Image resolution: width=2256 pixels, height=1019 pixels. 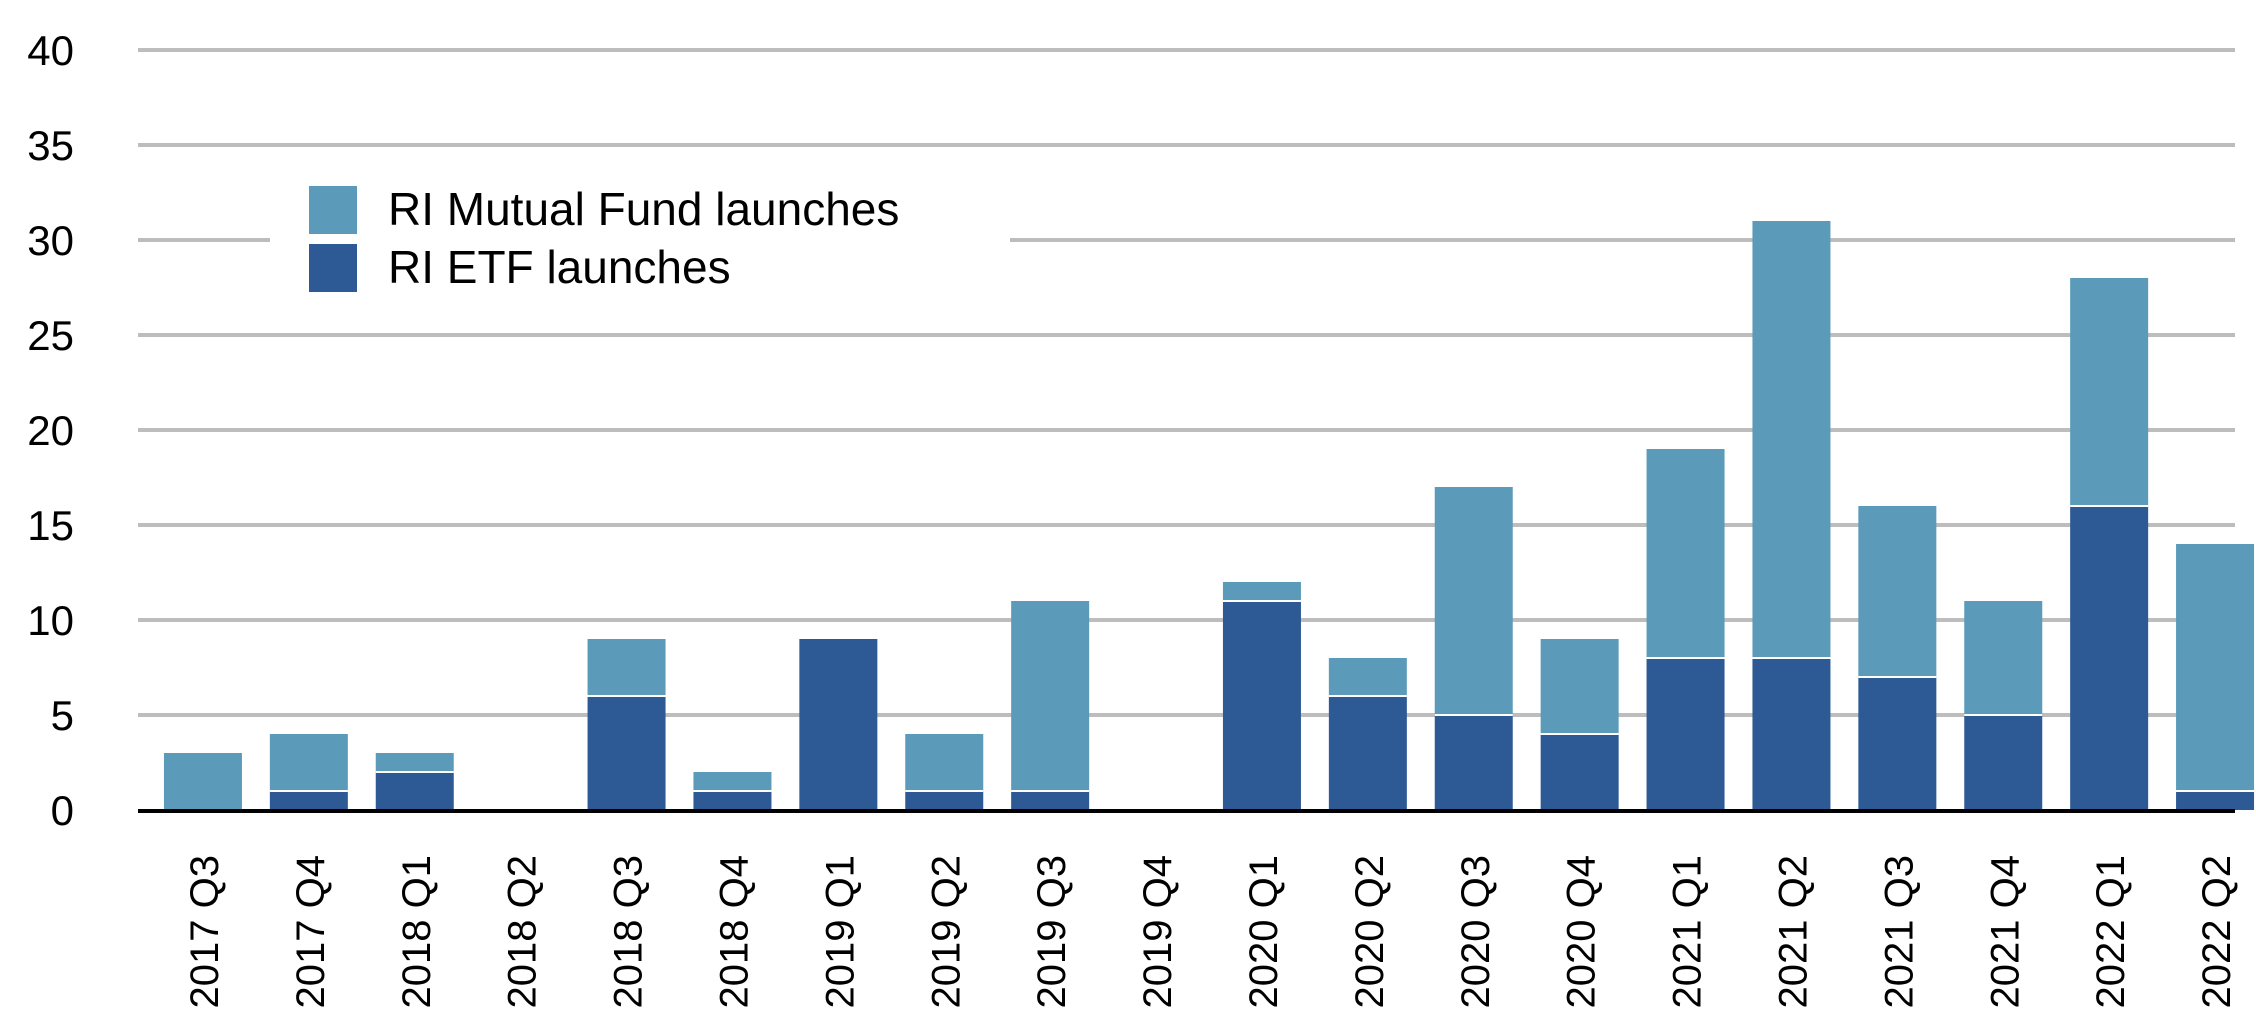 I want to click on y-tick-label: 30, so click(x=50, y=240).